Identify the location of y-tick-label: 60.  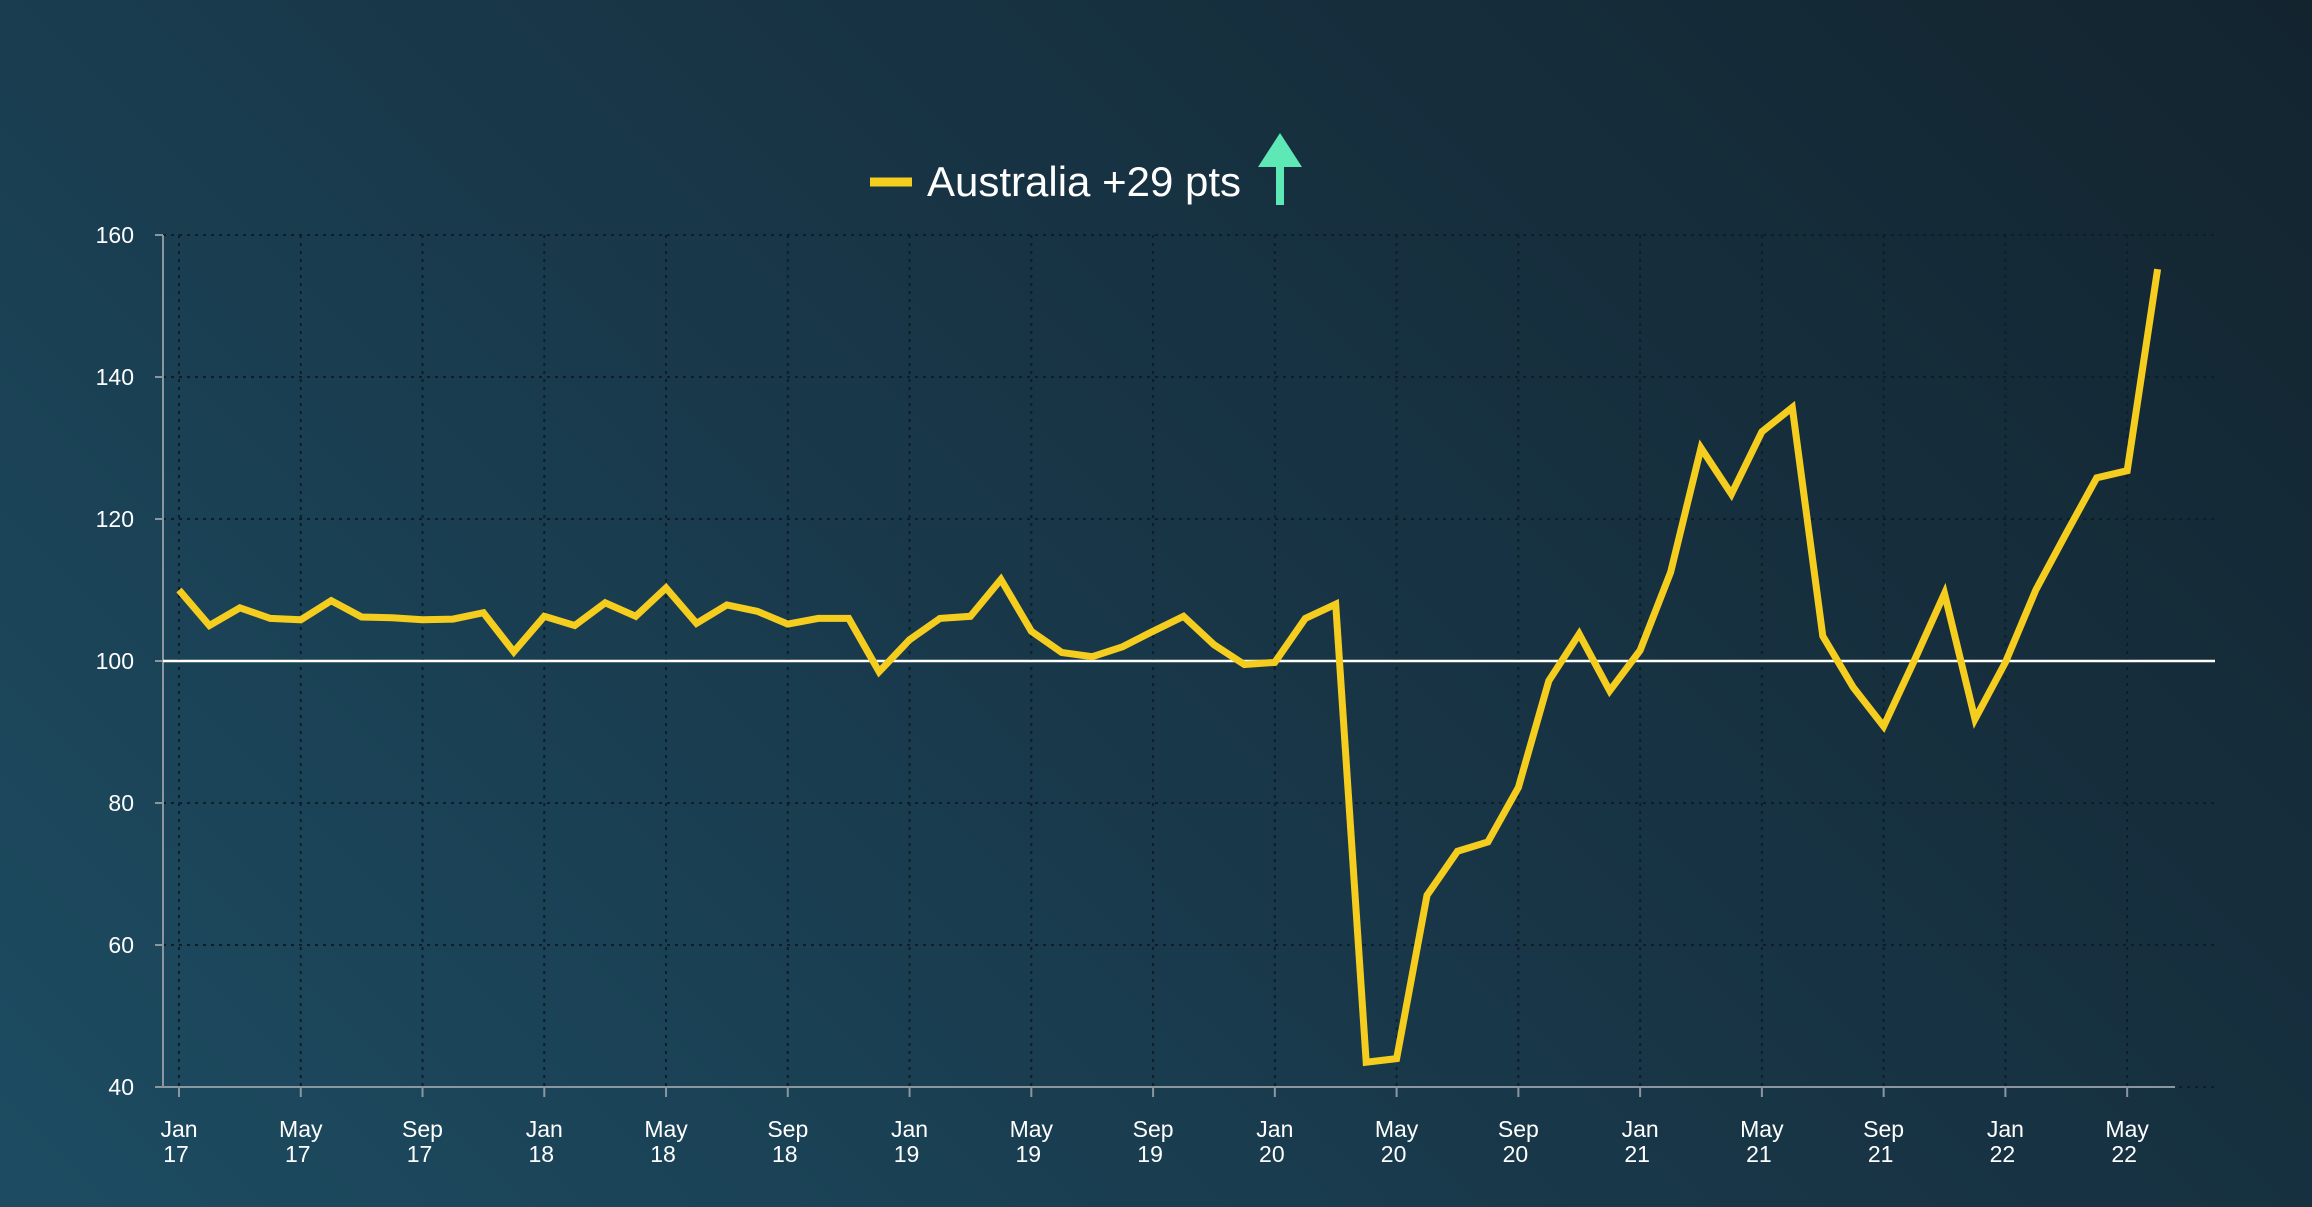
(121, 945).